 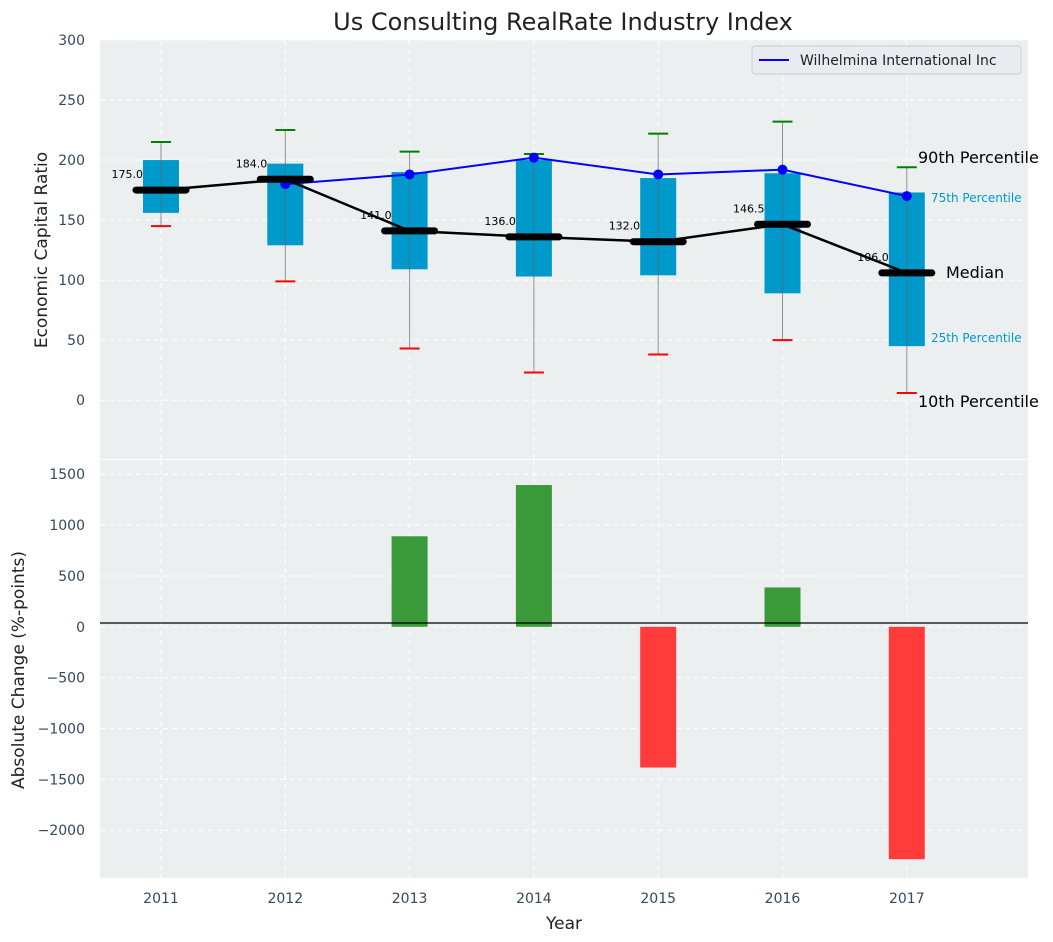 What do you see at coordinates (978, 401) in the screenshot?
I see `annotation-10th: 10th Percentile` at bounding box center [978, 401].